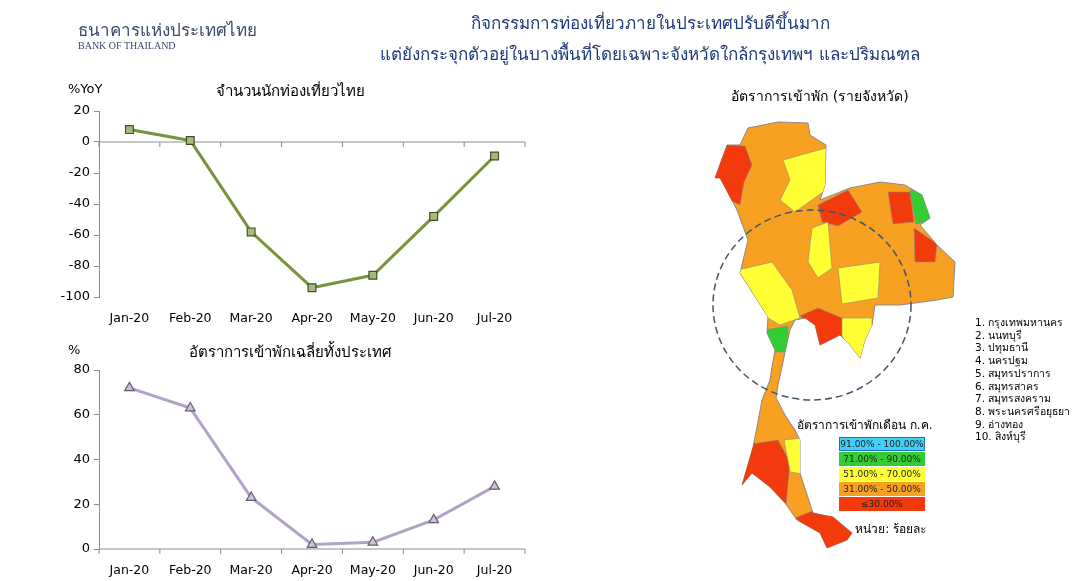 Image resolution: width=1078 pixels, height=581 pixels. I want to click on text: 4. นครปฐม, so click(1002, 361).